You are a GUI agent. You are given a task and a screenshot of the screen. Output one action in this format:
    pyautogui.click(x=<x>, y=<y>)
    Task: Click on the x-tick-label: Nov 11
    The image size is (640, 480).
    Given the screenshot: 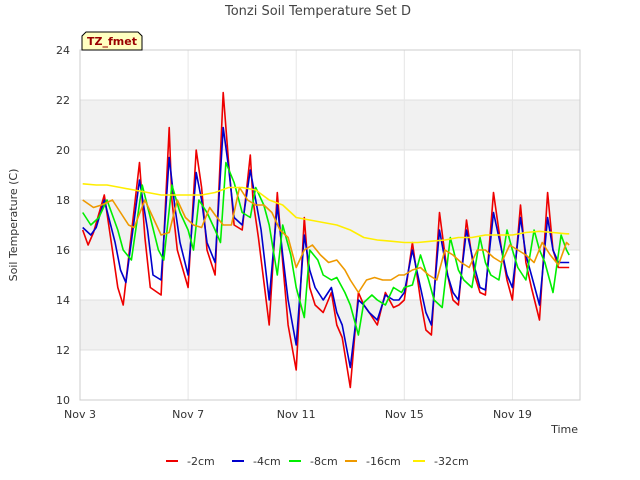 What is the action you would take?
    pyautogui.click(x=296, y=414)
    